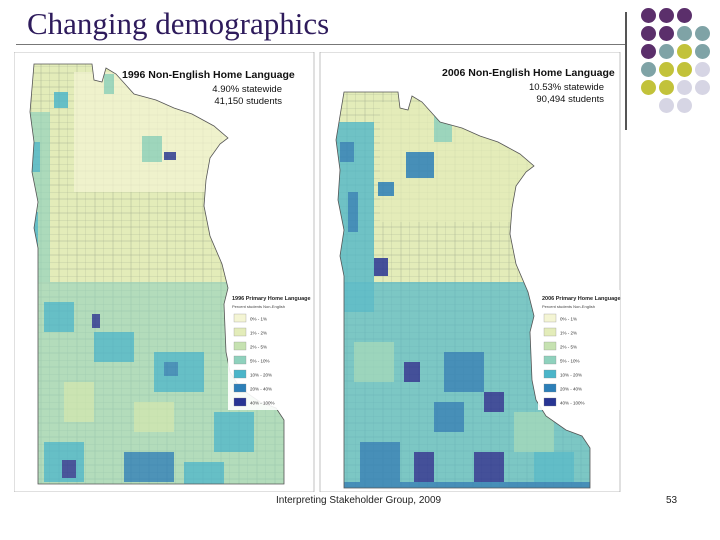 This screenshot has width=720, height=540. What do you see at coordinates (321, 44) in the screenshot?
I see `title-underline` at bounding box center [321, 44].